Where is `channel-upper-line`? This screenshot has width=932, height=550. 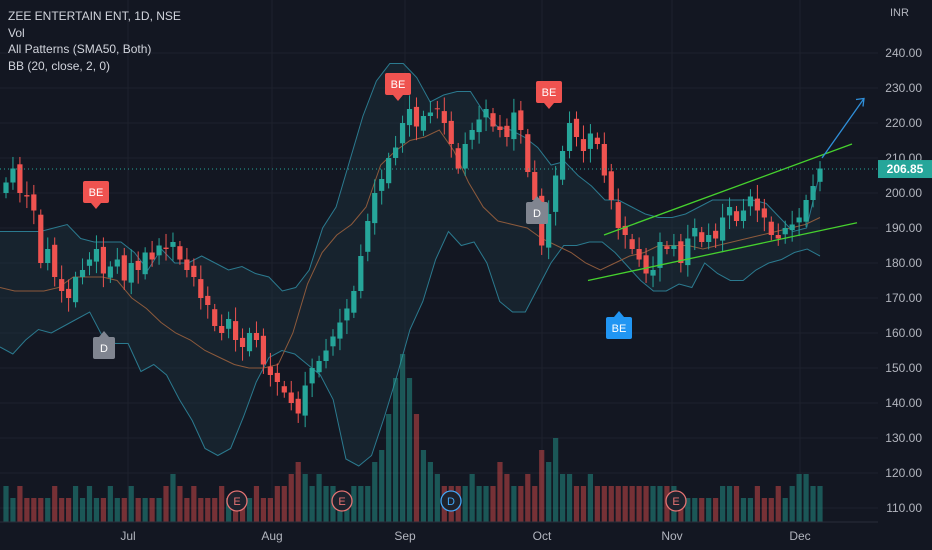 channel-upper-line is located at coordinates (728, 189).